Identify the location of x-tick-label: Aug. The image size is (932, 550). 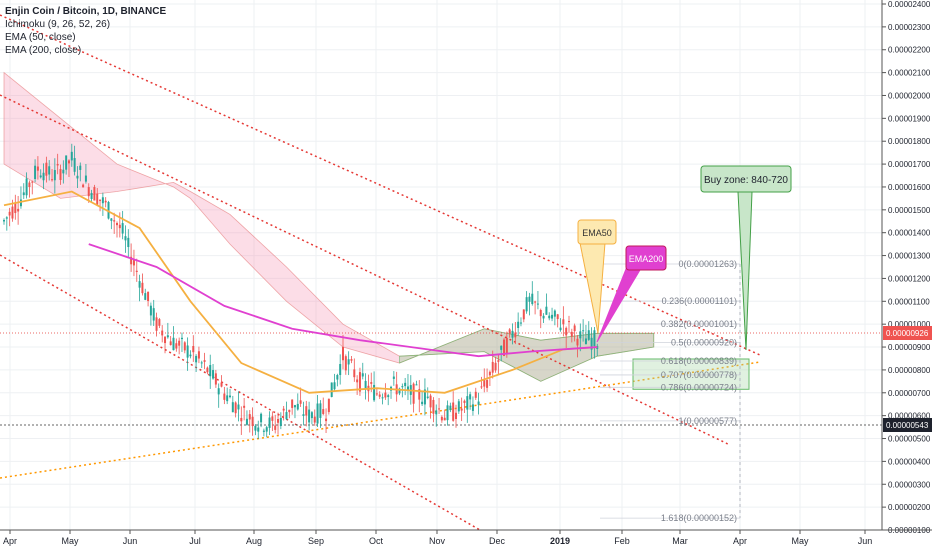
(254, 541).